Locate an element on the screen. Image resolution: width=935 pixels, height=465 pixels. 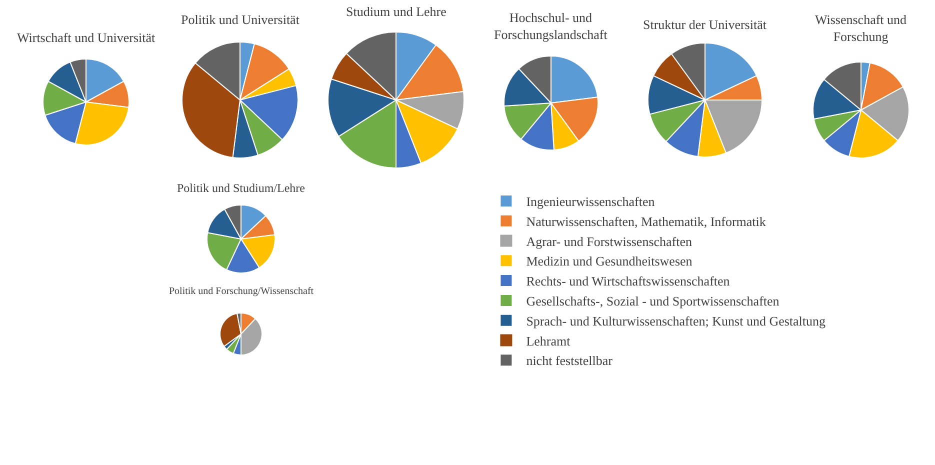
chart-title: Politik und Forschung/Wissenschaft is located at coordinates (241, 291).